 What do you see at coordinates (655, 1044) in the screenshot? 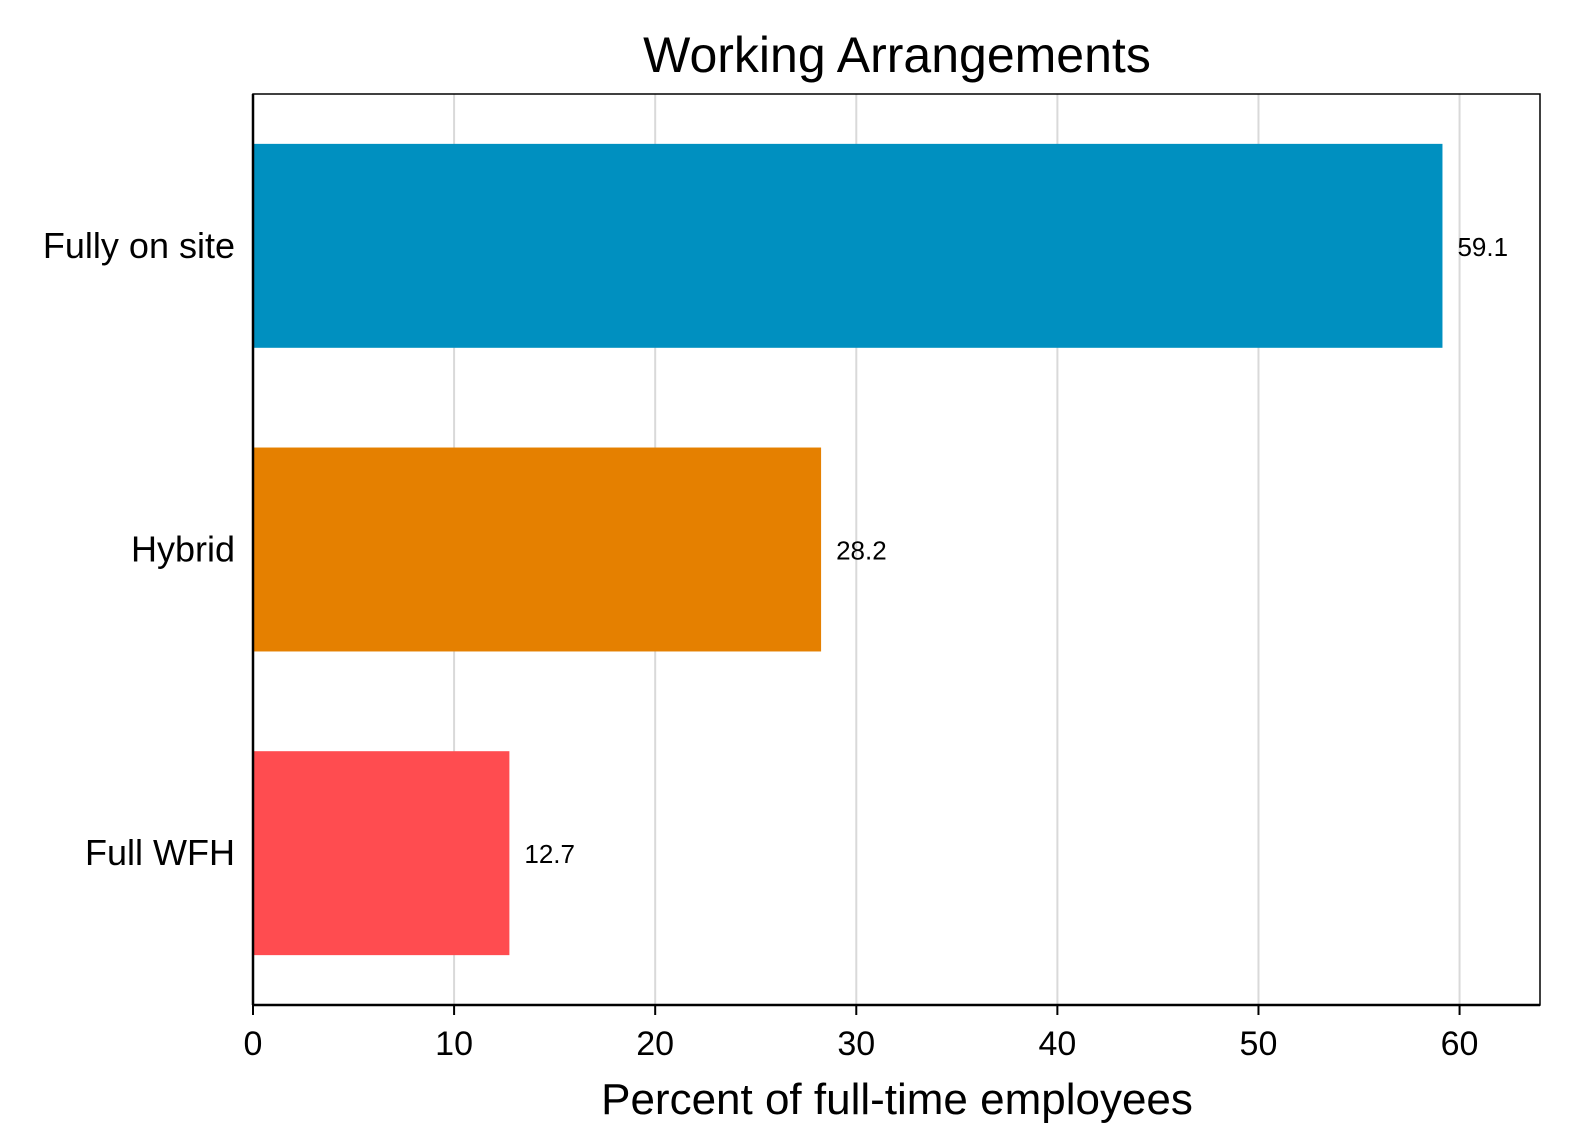
I see `x-tick-label: 20` at bounding box center [655, 1044].